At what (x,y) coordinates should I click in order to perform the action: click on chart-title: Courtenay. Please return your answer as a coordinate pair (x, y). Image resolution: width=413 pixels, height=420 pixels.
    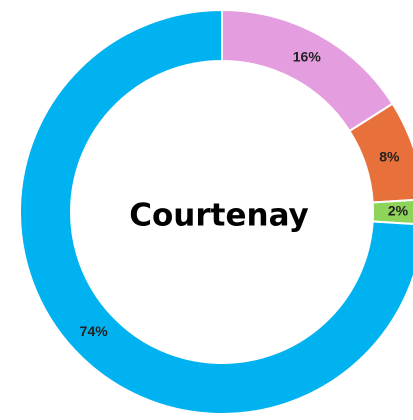
    Looking at the image, I should click on (219, 216).